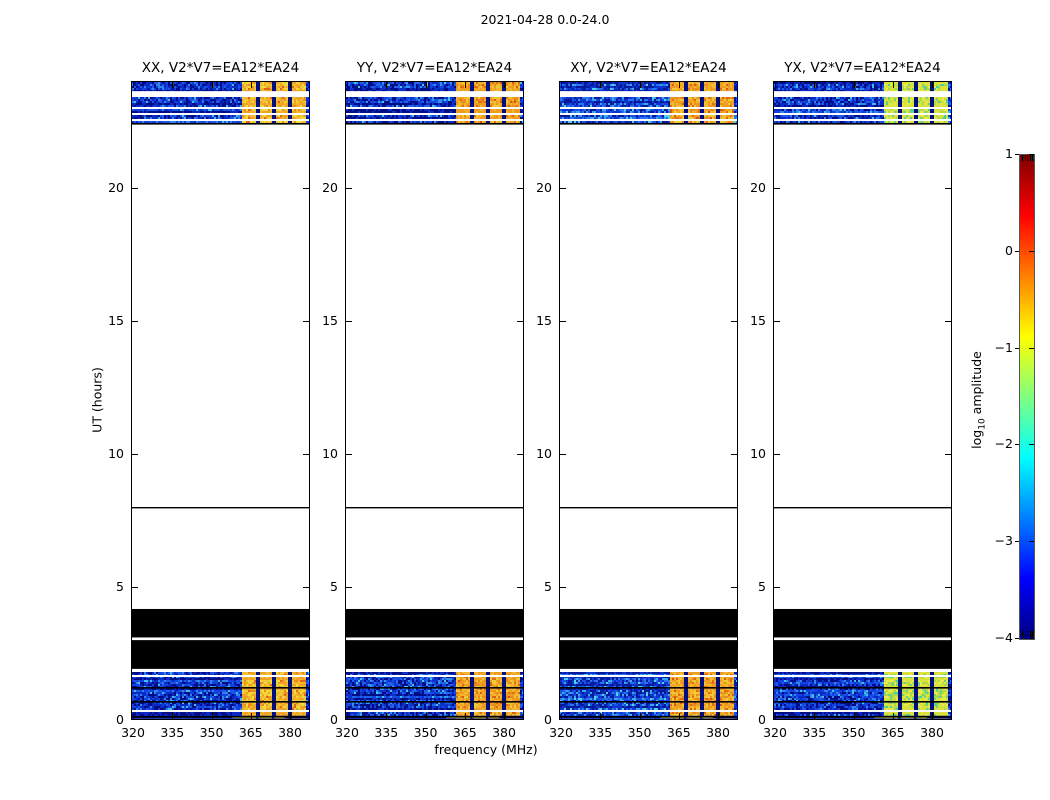 Image resolution: width=1050 pixels, height=800 pixels. Describe the element at coordinates (1003, 347) in the screenshot. I see `colorbar-tick-label: −1` at that location.